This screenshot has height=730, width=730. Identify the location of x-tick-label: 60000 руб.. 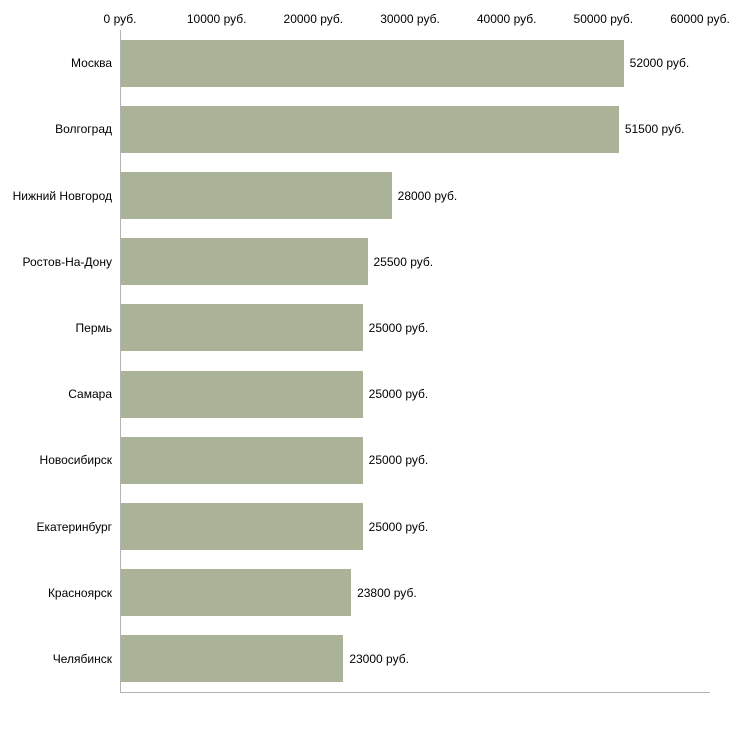
(700, 19).